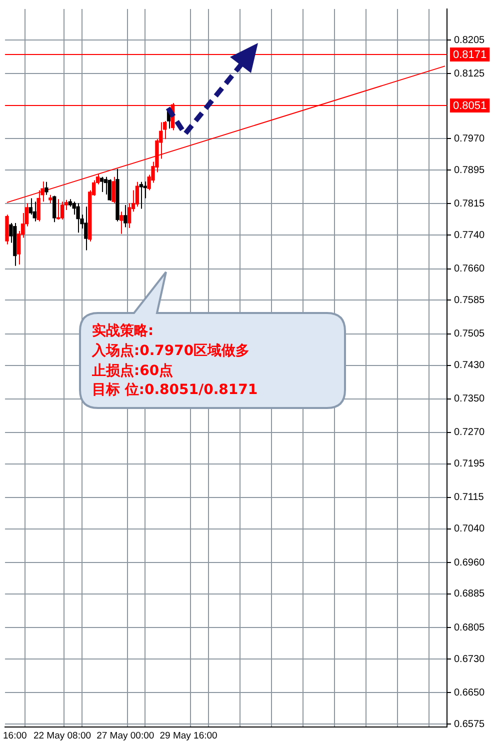 Image resolution: width=502 pixels, height=747 pixels. What do you see at coordinates (470, 724) in the screenshot?
I see `y-tick-label: 0.6575` at bounding box center [470, 724].